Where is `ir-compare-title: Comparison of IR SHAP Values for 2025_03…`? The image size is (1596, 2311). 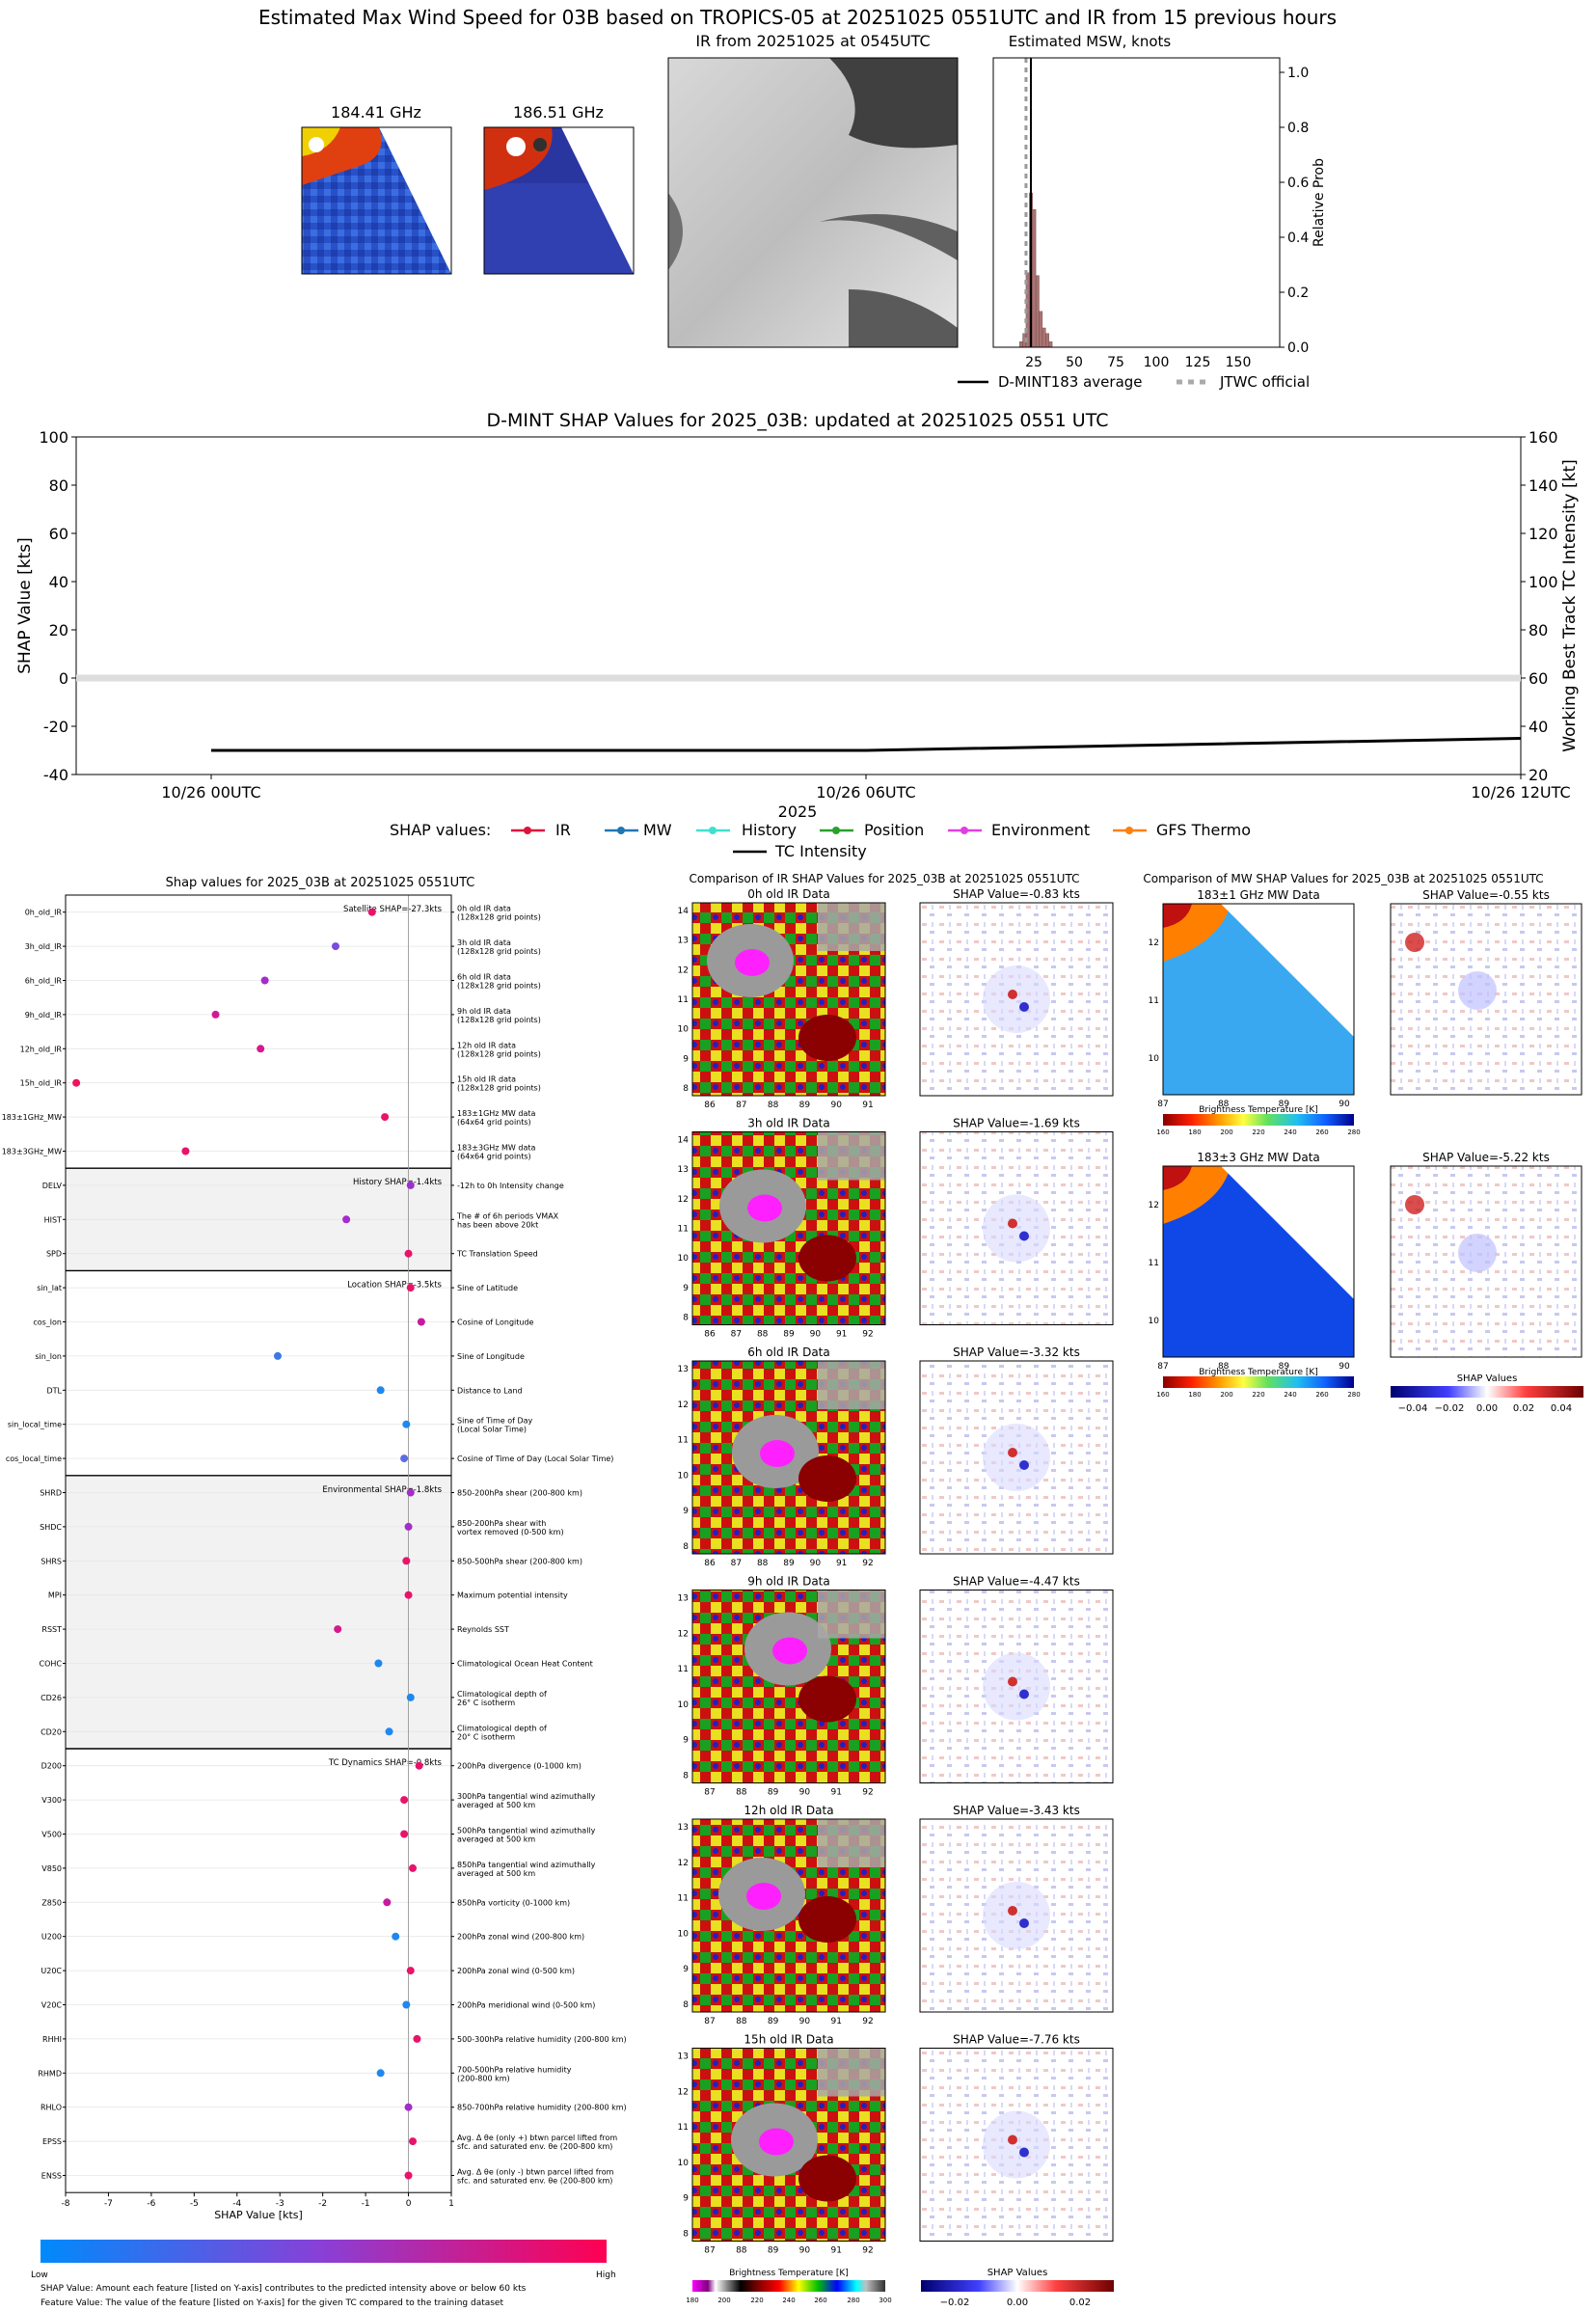 ir-compare-title: Comparison of IR SHAP Values for 2025_03… is located at coordinates (885, 878).